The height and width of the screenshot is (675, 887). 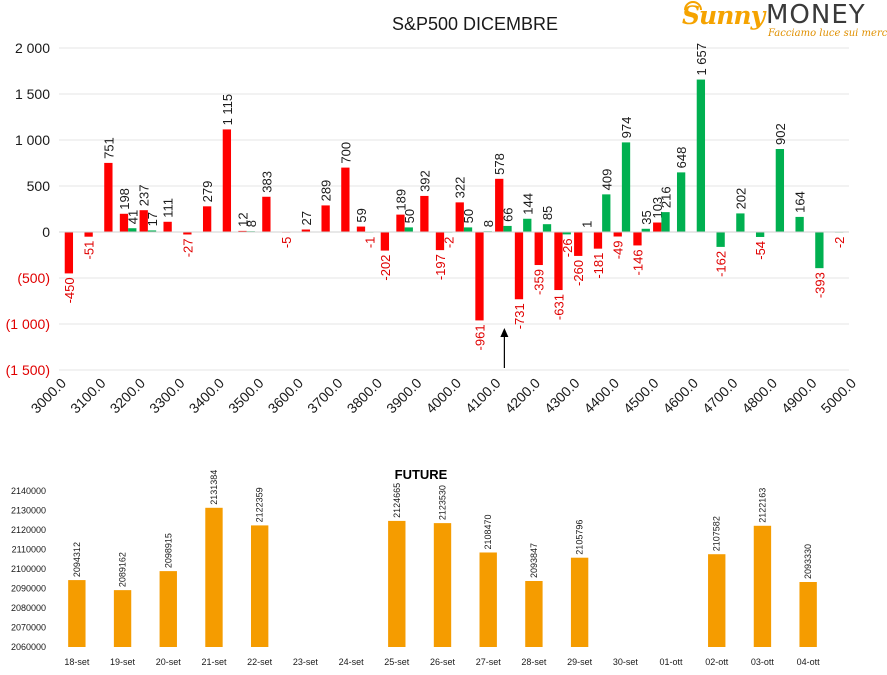 What do you see at coordinates (816, 15) in the screenshot?
I see `logo-brand-money: MONEY` at bounding box center [816, 15].